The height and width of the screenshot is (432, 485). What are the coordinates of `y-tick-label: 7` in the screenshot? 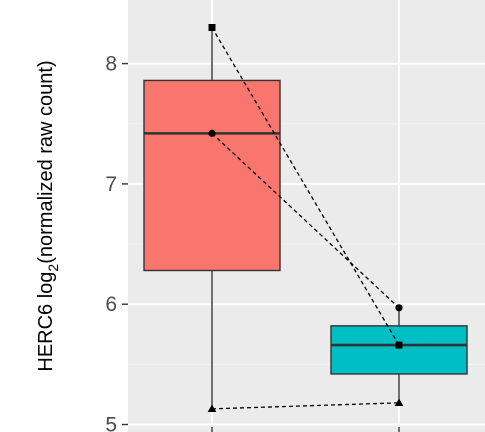 It's located at (111, 184).